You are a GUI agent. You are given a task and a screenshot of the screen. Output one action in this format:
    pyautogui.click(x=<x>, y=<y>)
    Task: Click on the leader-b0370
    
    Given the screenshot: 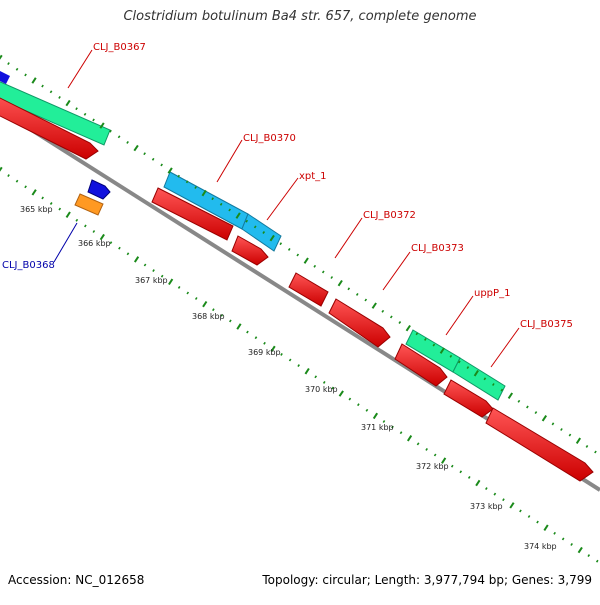 What is the action you would take?
    pyautogui.click(x=229, y=161)
    